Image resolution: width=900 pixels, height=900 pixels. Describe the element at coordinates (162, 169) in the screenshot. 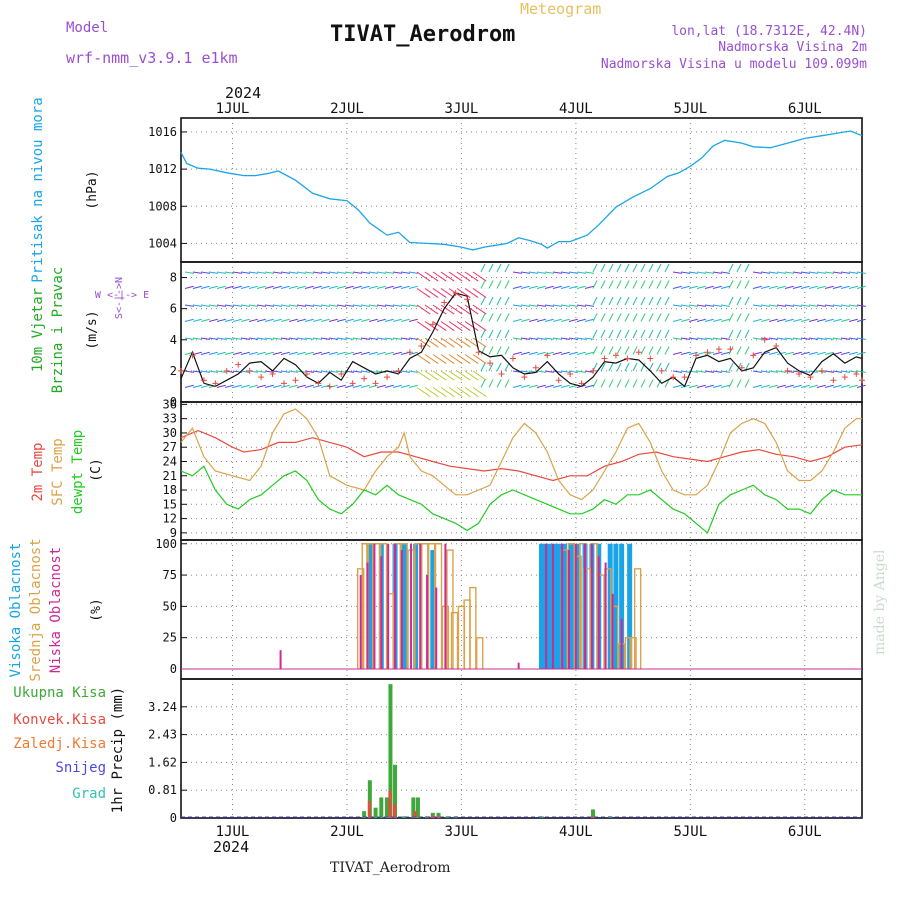

I see `y-tick-label: 1012` at that location.